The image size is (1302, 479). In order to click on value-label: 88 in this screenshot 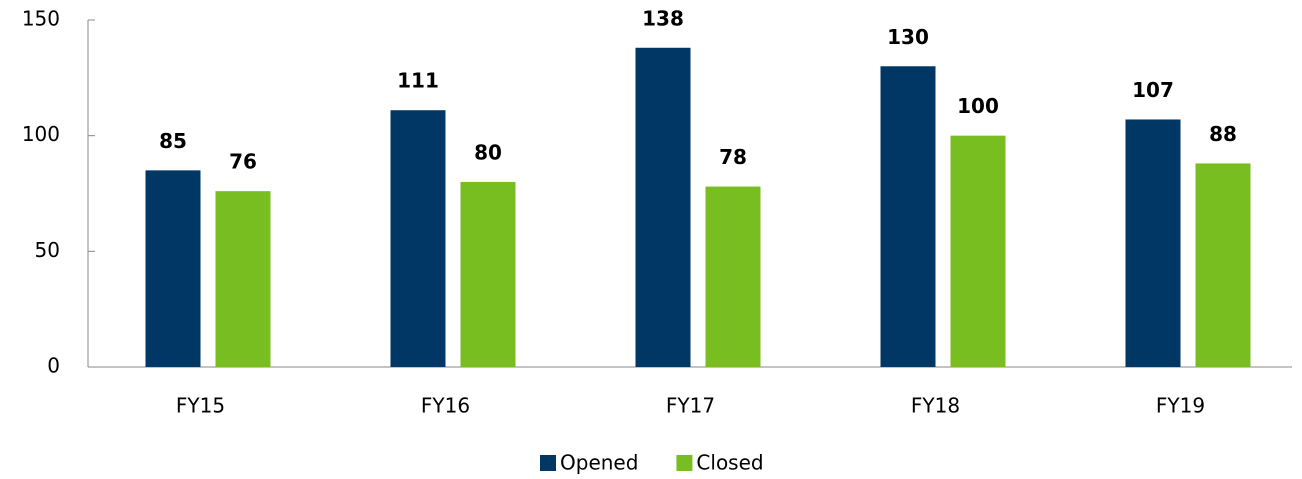, I will do `click(1223, 134)`.